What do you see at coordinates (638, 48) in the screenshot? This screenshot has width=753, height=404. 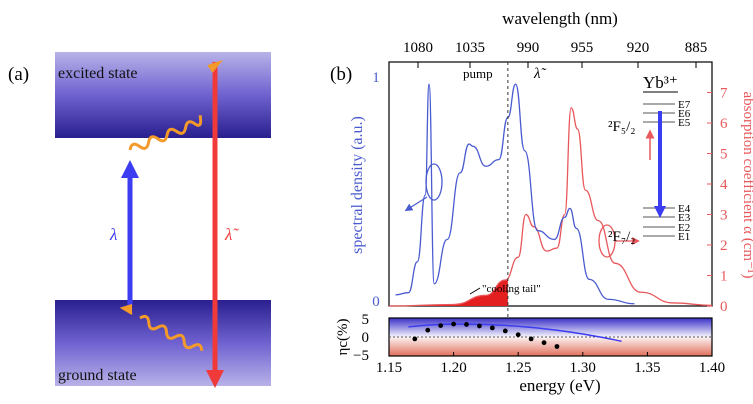 I see `top-tick-label: 920` at bounding box center [638, 48].